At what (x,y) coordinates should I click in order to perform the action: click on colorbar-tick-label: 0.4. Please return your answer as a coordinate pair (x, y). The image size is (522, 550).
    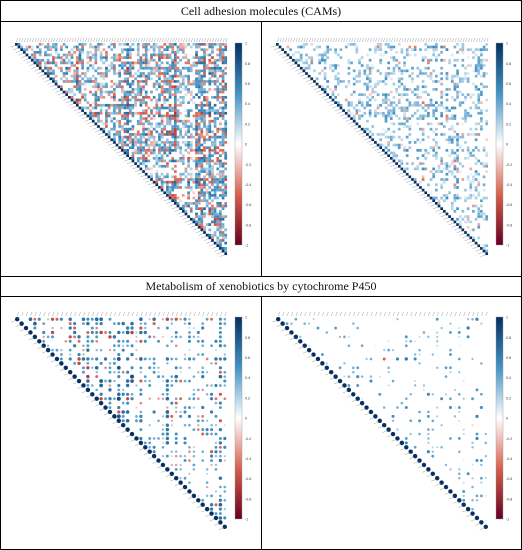
    Looking at the image, I should click on (247, 378).